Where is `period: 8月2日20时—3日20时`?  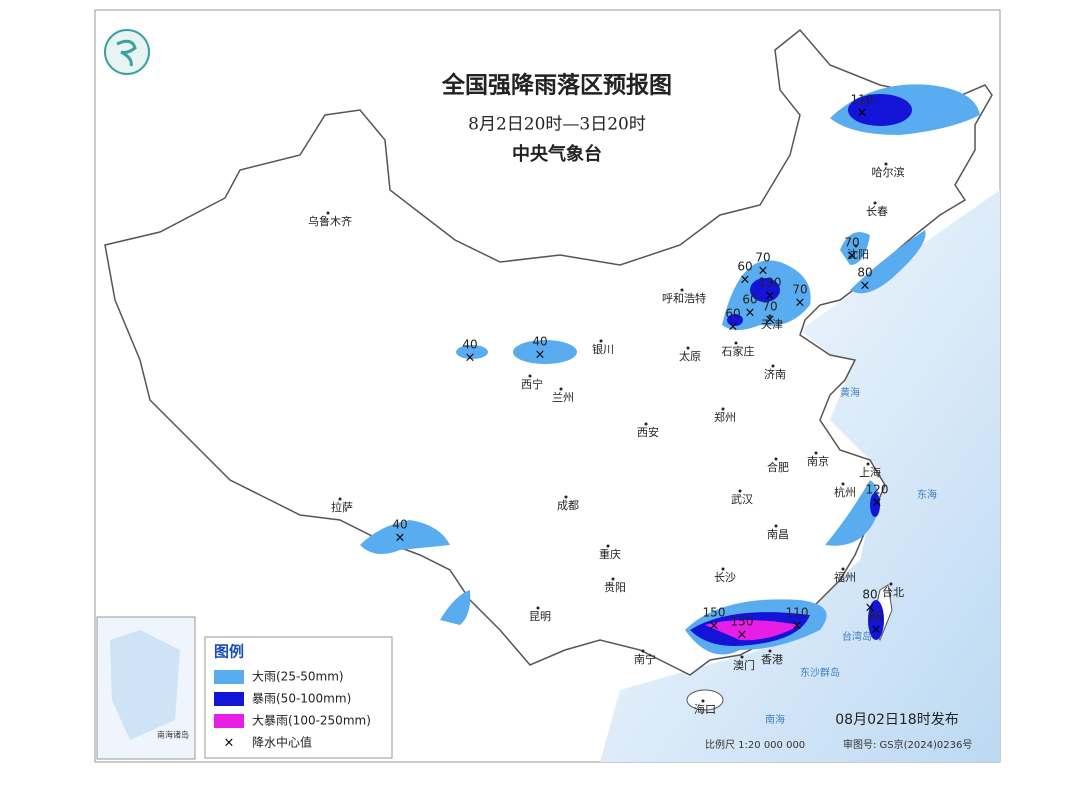
period: 8月2日20时—3日20时 is located at coordinates (557, 125).